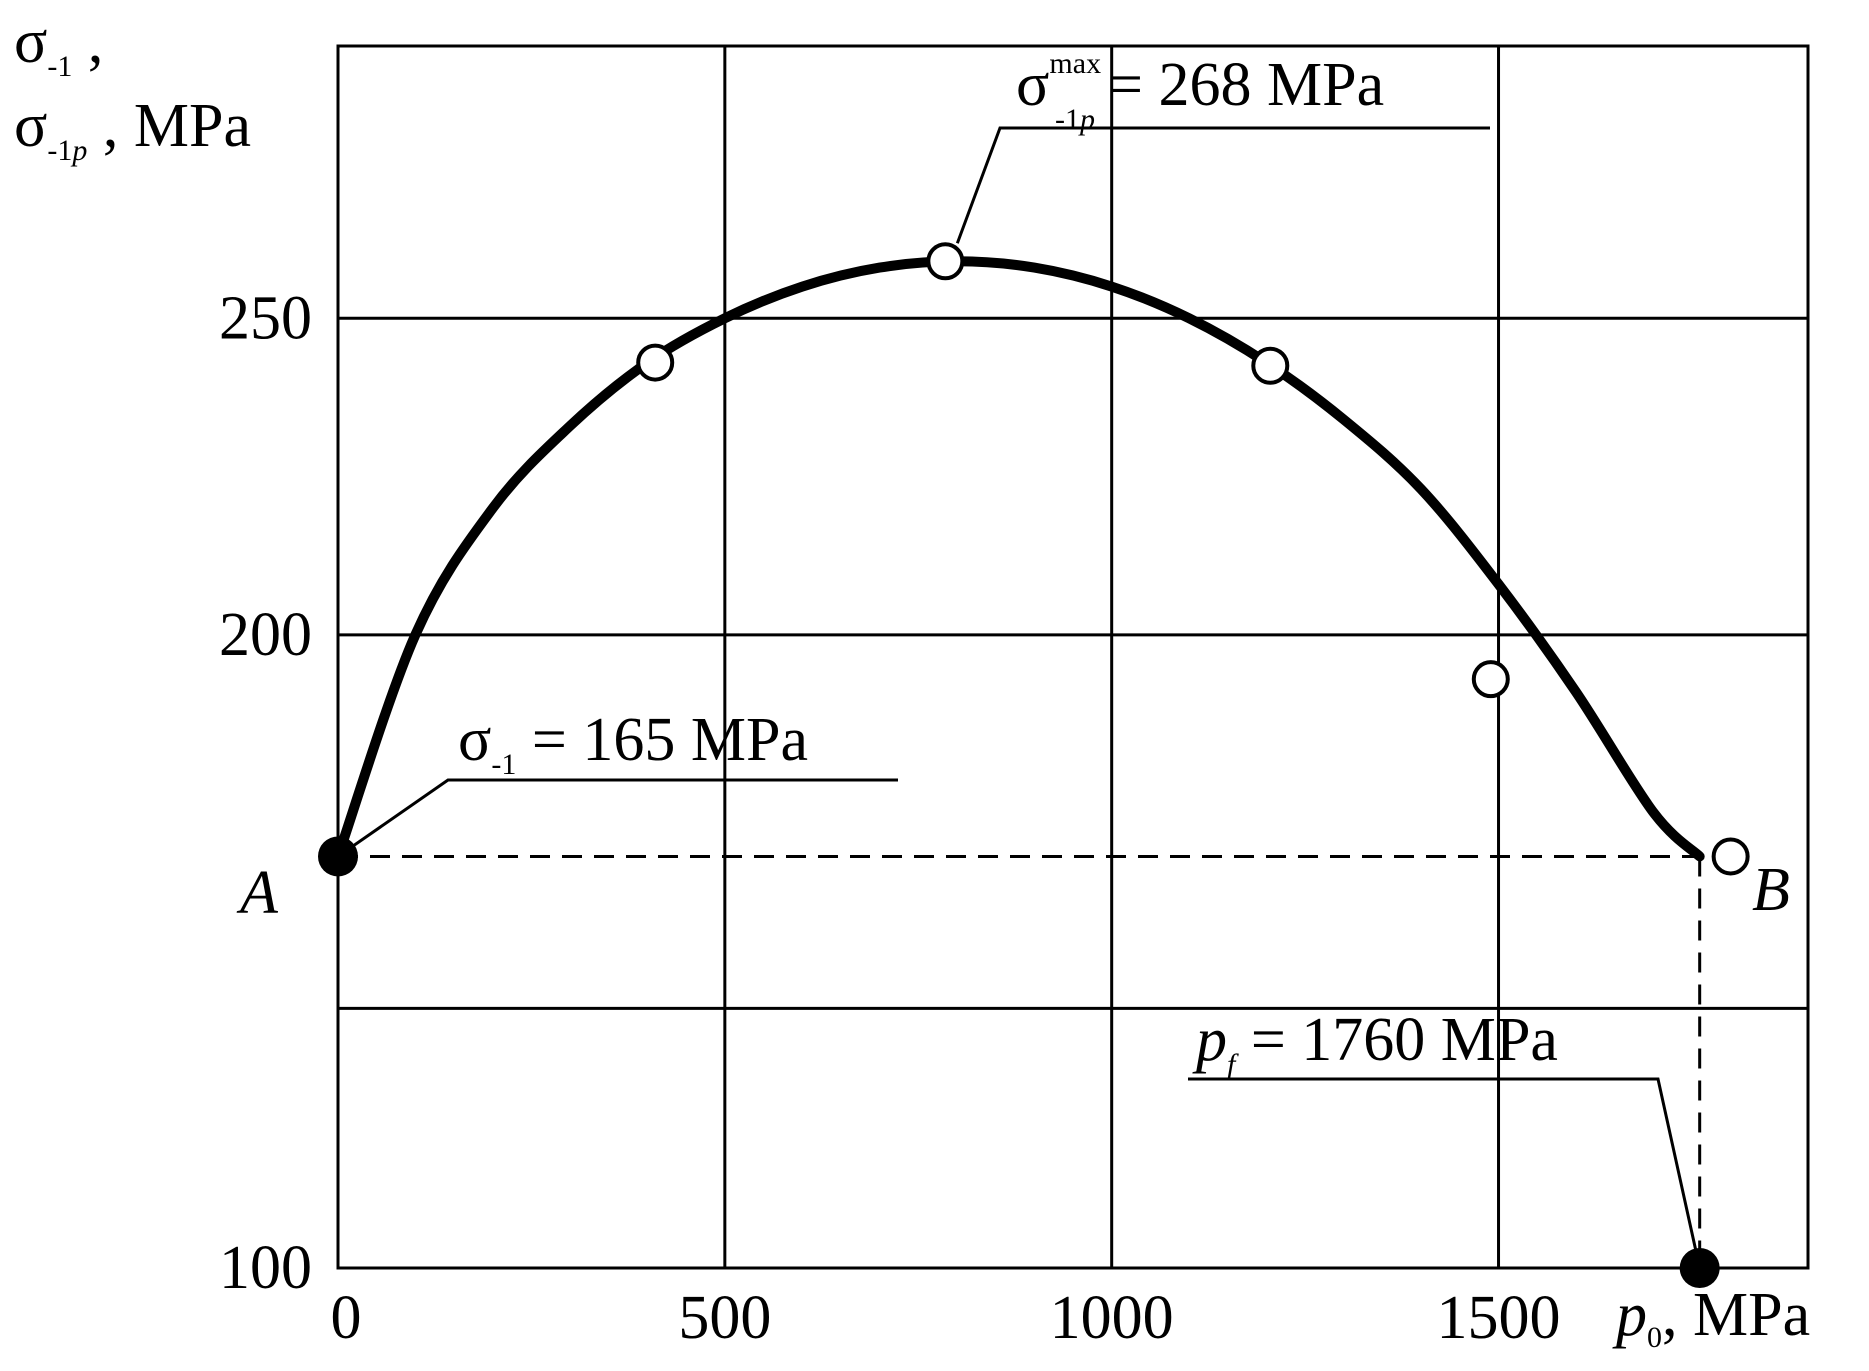 This screenshot has height=1371, width=1869. Describe the element at coordinates (257, 893) in the screenshot. I see `point-label-a: A` at that location.